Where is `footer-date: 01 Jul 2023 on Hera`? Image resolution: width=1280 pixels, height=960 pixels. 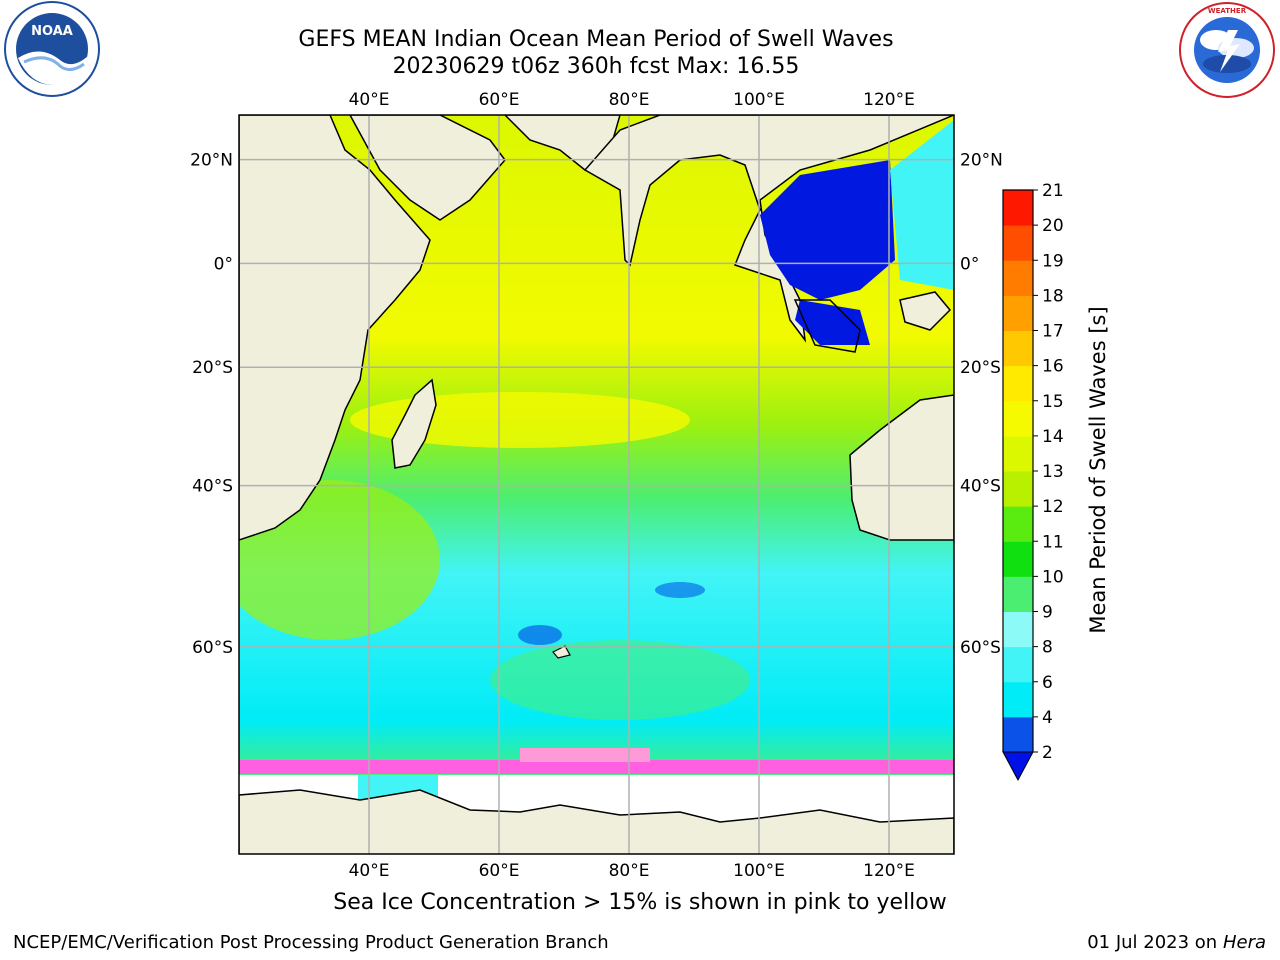 footer-date: 01 Jul 2023 on Hera is located at coordinates (1176, 942).